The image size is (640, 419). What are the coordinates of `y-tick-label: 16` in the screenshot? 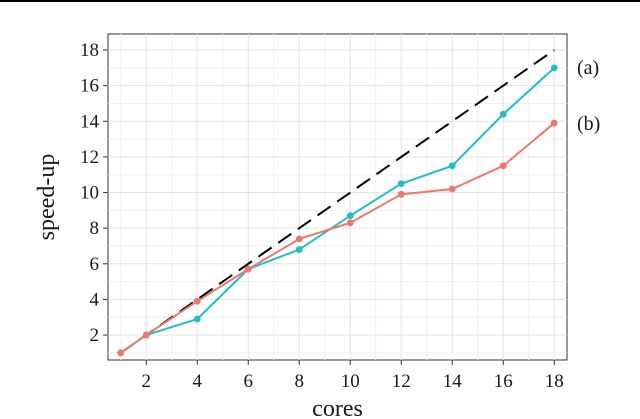 It's located at (89, 86).